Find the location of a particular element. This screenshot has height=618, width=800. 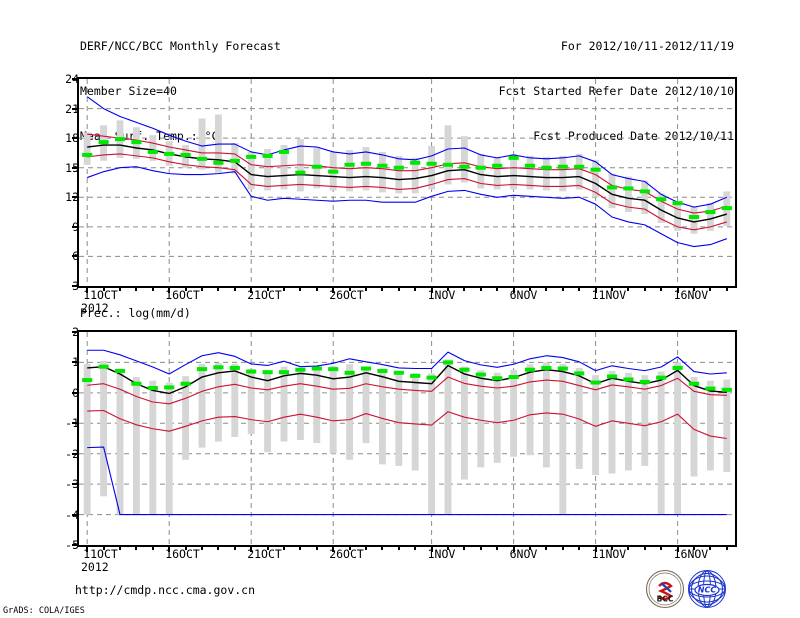

svg-text: BCC is located at coordinates (665, 599).